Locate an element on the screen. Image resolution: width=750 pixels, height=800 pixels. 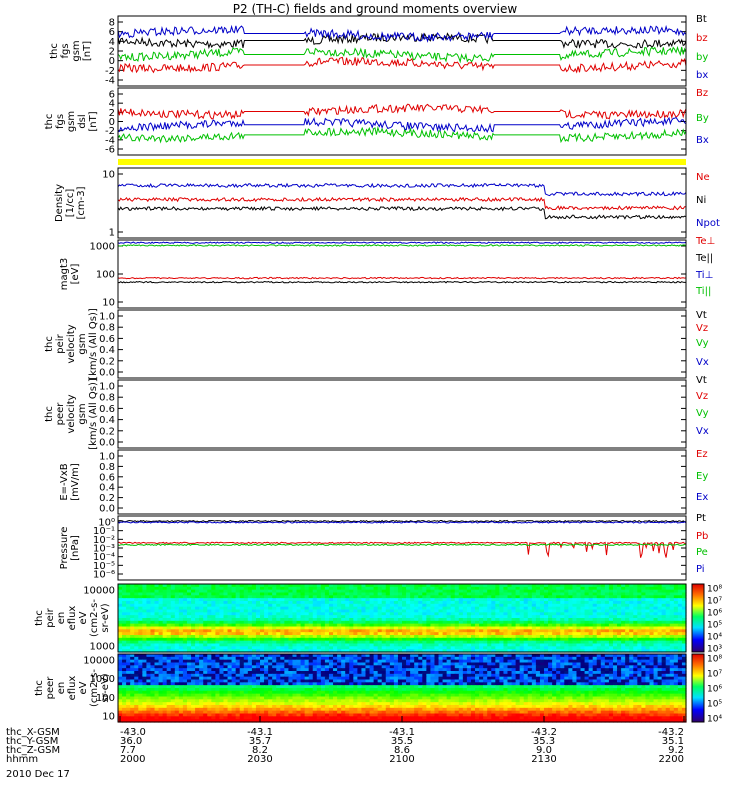
colorbar-tick-label: 10⁵ is located at coordinates (714, 626).